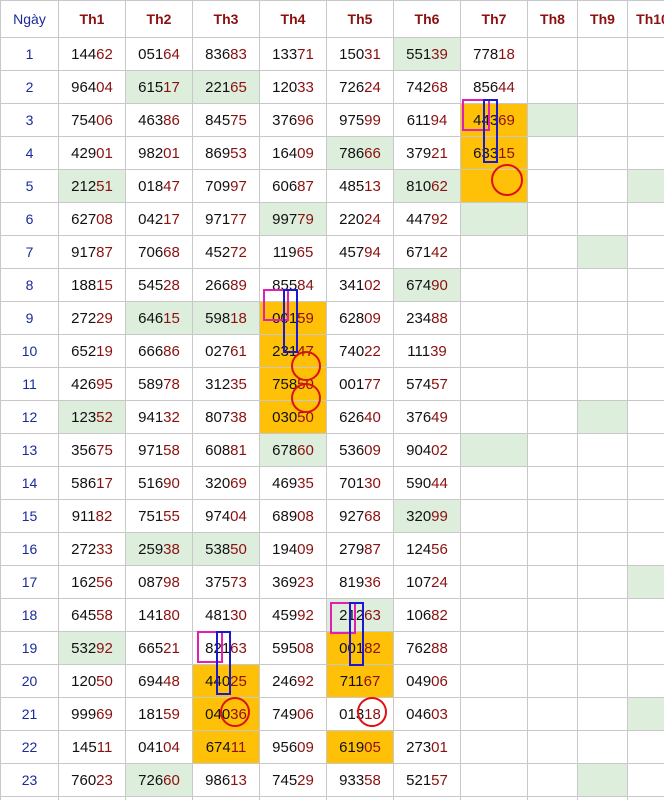 This screenshot has height=800, width=664. Describe the element at coordinates (92, 483) in the screenshot. I see `result-cell: 58617` at that location.